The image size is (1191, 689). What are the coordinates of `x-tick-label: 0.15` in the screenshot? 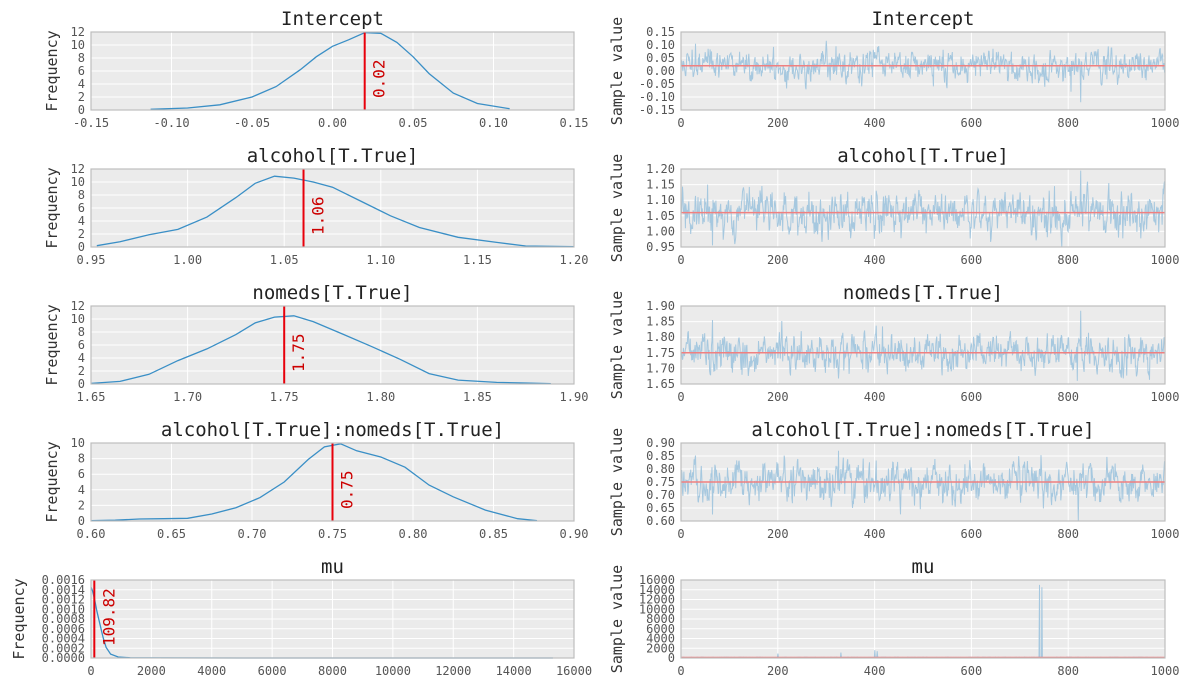 It's located at (574, 123).